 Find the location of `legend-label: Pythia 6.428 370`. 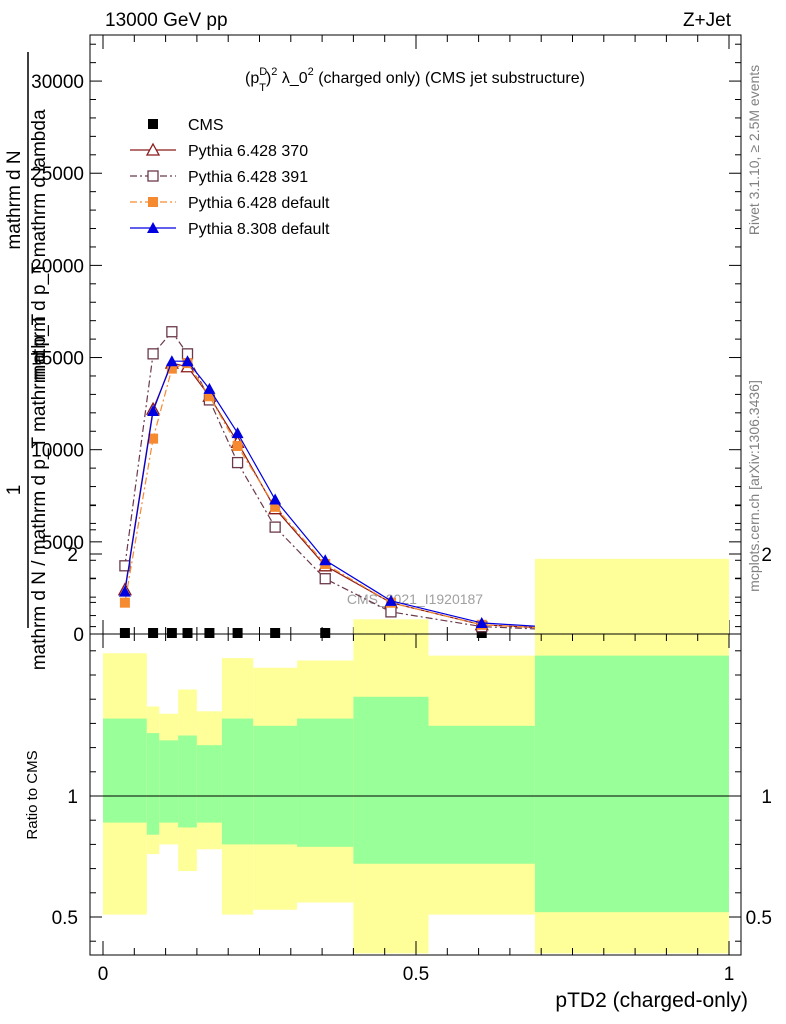

legend-label: Pythia 6.428 370 is located at coordinates (248, 151).